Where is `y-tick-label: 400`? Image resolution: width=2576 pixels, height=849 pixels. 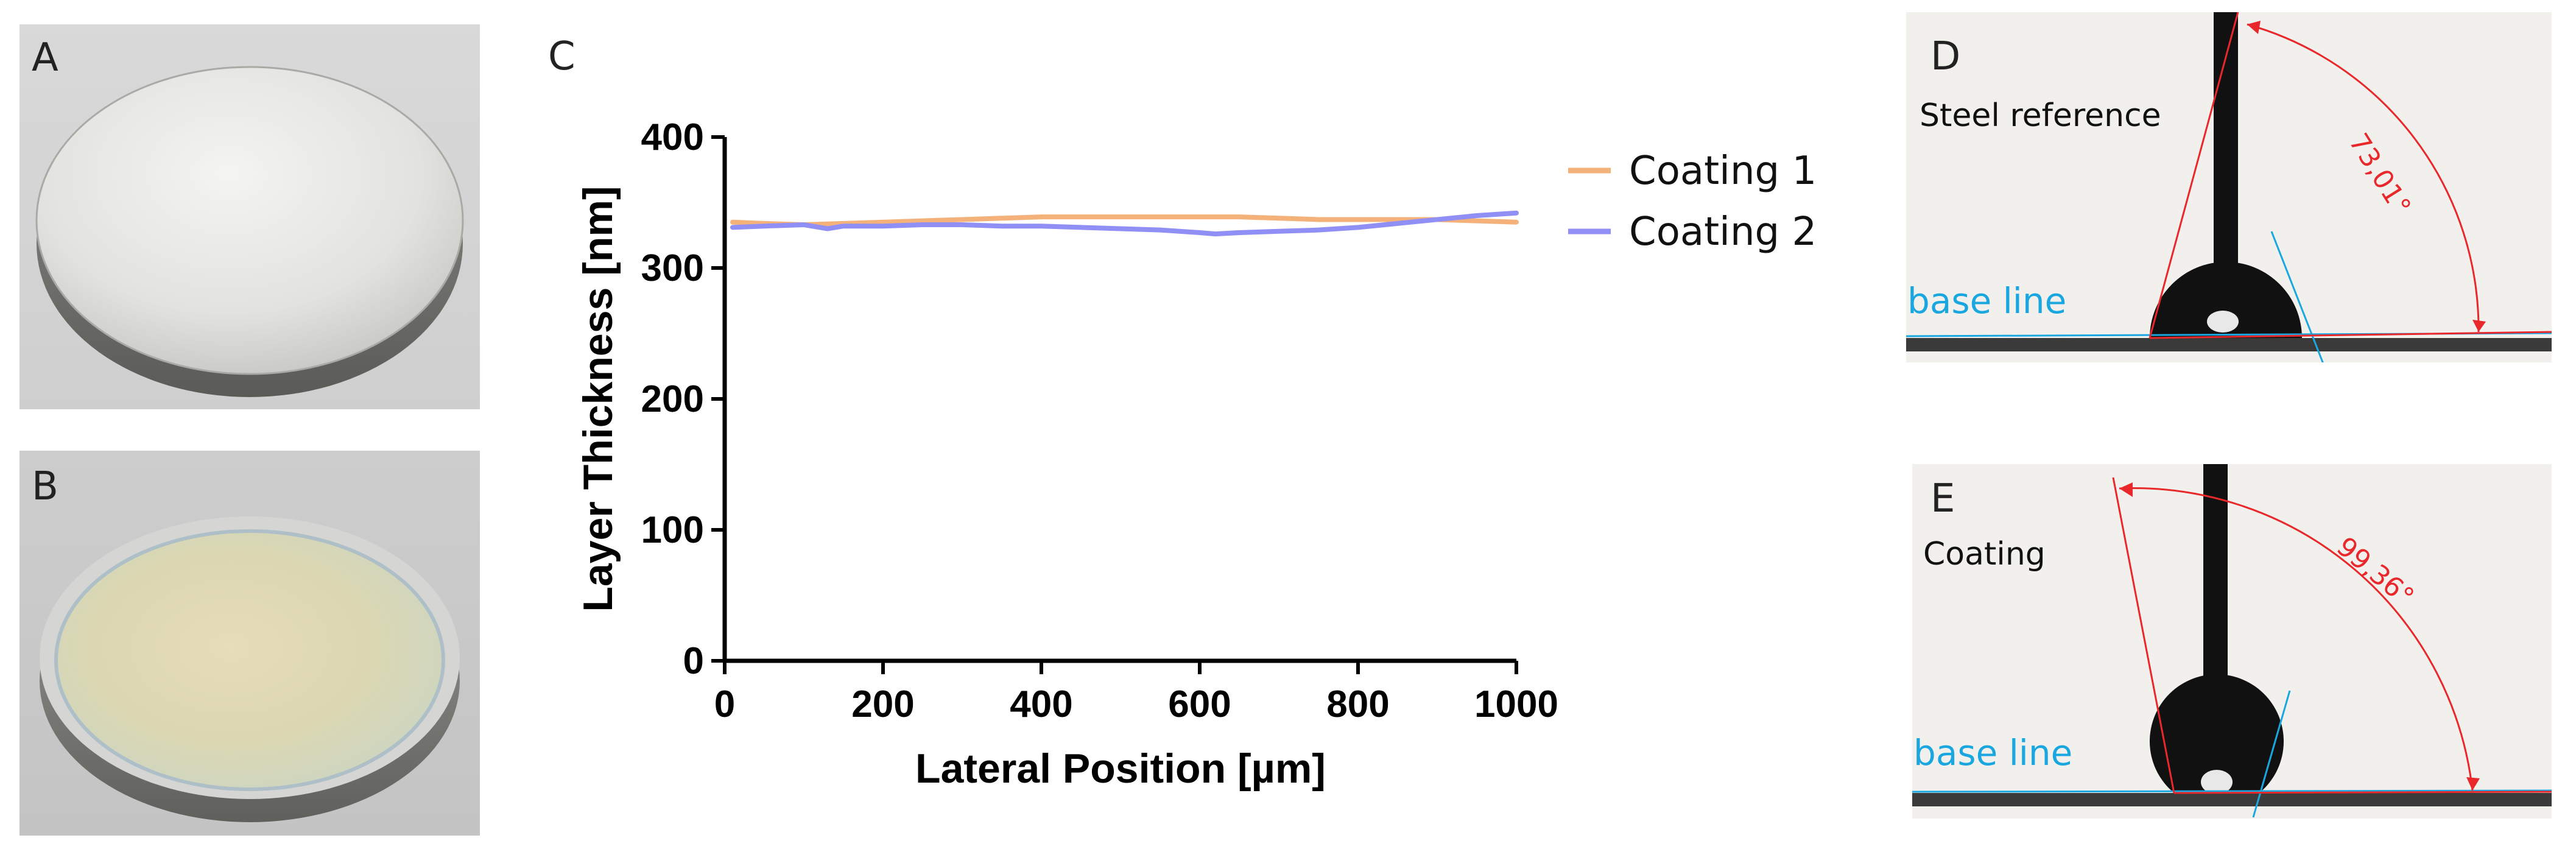
y-tick-label: 400 is located at coordinates (672, 137).